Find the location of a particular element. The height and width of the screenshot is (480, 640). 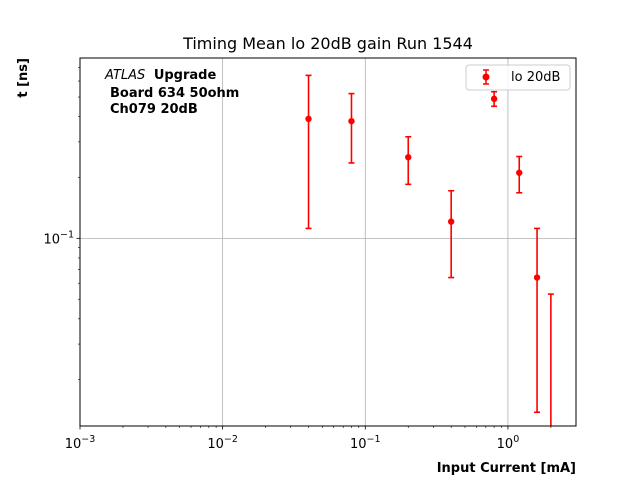

annotation-upgrade: Upgrade is located at coordinates (185, 75).